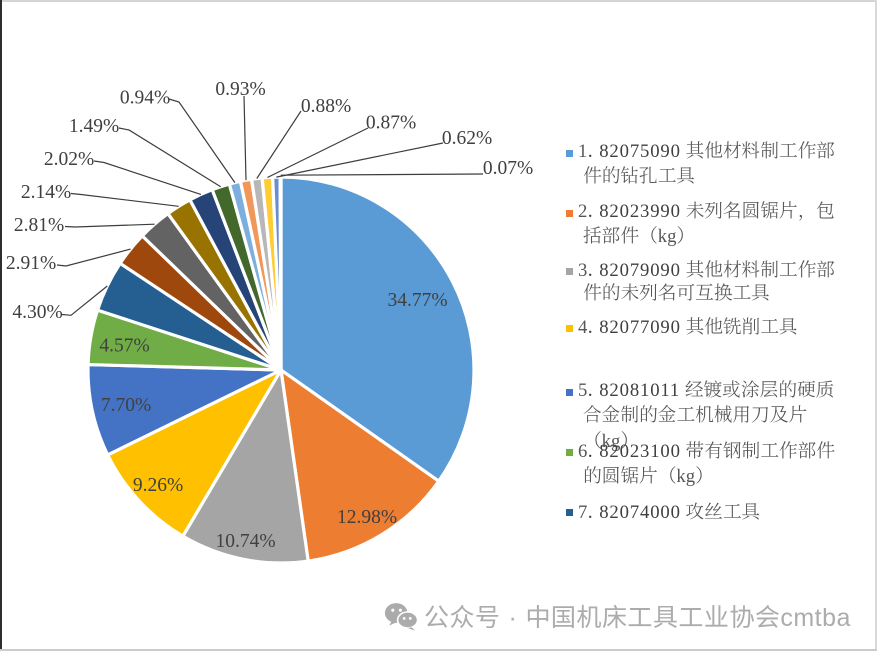 This screenshot has height=651, width=877. Describe the element at coordinates (37, 312) in the screenshot. I see `svg-text: 4.30%` at that location.